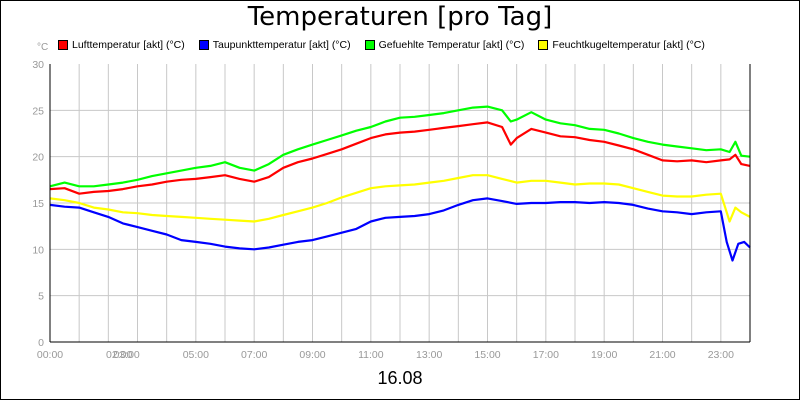 The height and width of the screenshot is (400, 800). I want to click on x-tick-label: 11:00, so click(371, 355).